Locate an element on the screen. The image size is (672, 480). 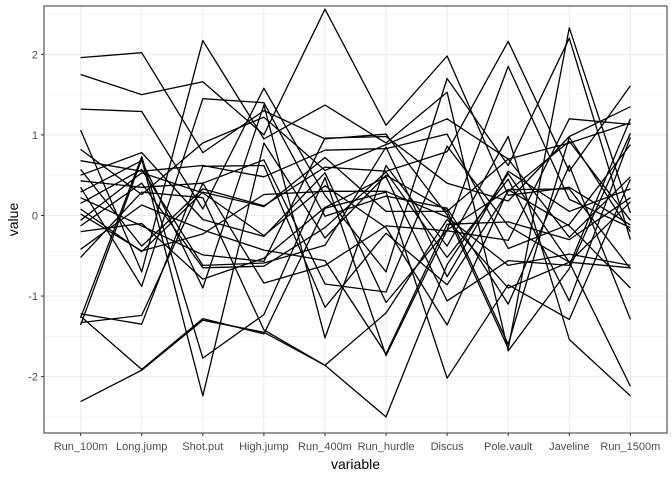
y-tick-label: 0 is located at coordinates (35, 216).